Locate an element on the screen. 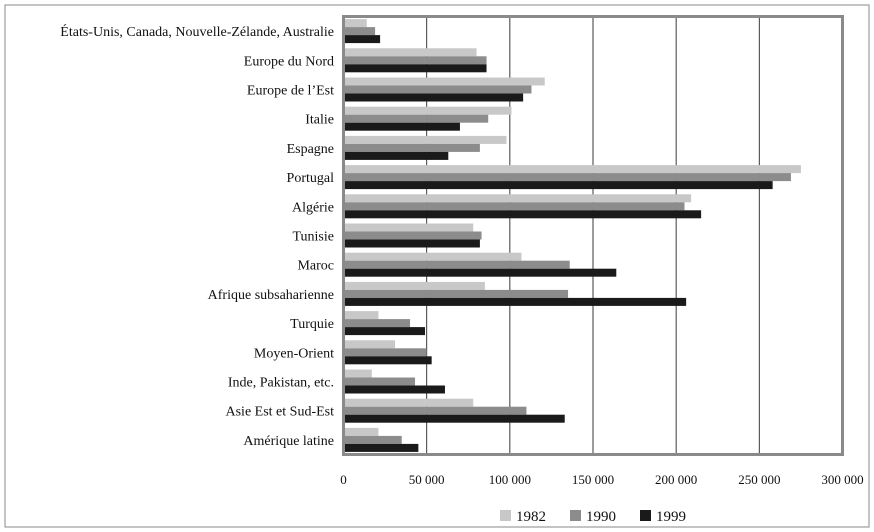 The width and height of the screenshot is (874, 532). legend-label-1982: 1982 is located at coordinates (531, 517).